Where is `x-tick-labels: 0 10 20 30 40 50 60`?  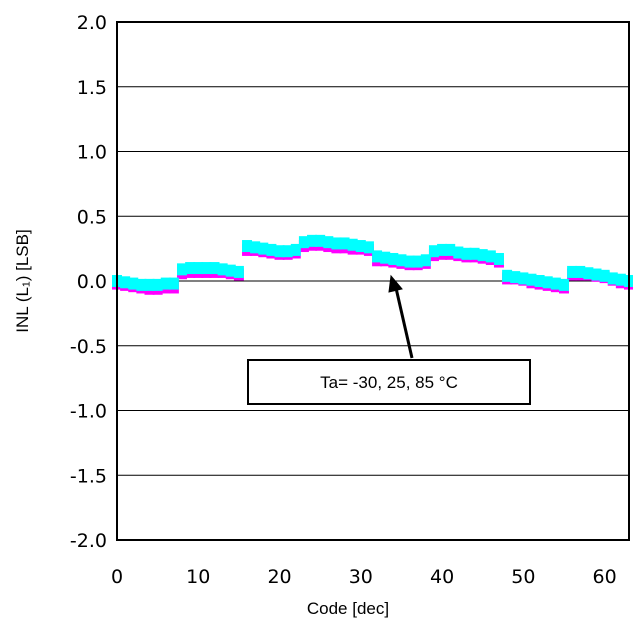 x-tick-labels: 0 10 20 30 40 50 60 is located at coordinates (364, 577).